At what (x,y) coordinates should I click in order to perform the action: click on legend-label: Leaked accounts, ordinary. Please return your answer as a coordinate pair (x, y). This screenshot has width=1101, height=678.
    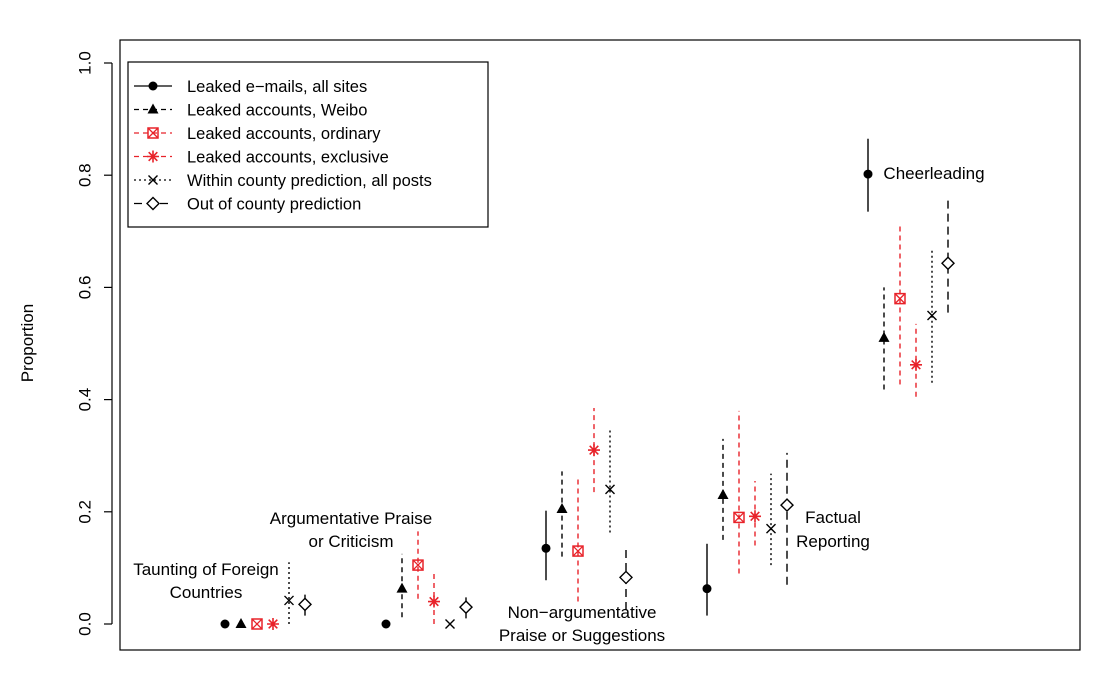
    Looking at the image, I should click on (284, 134).